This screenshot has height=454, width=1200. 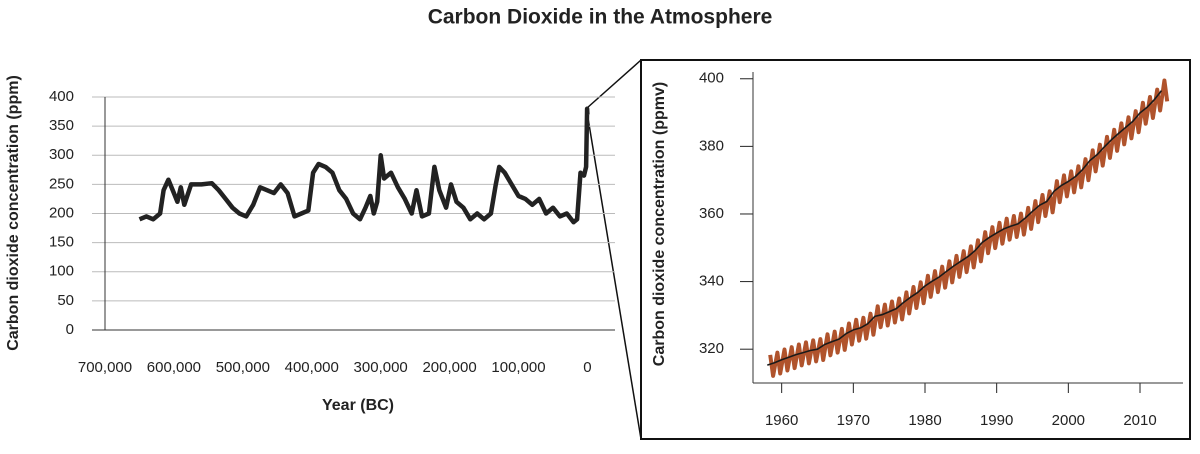 I want to click on x-tick-label: 2010, so click(x=1139, y=420).